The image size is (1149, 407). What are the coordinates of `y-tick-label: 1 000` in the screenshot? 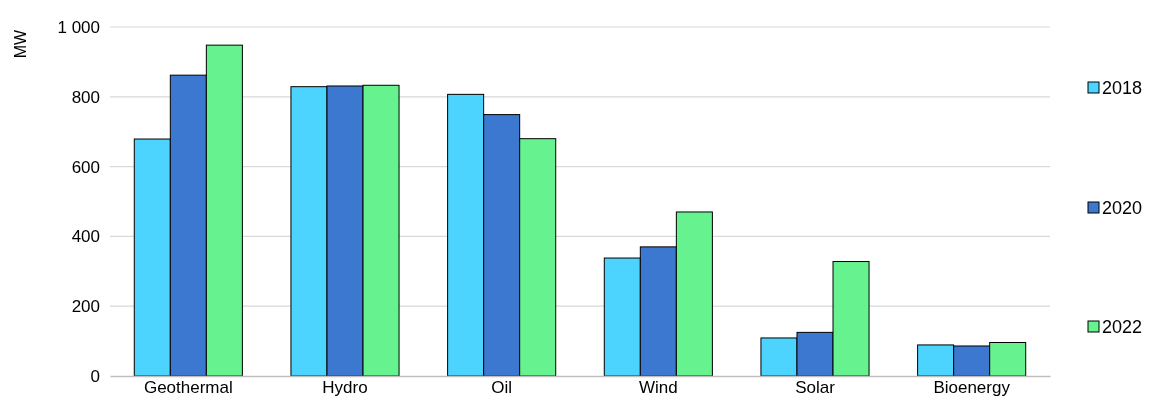 It's located at (78, 27).